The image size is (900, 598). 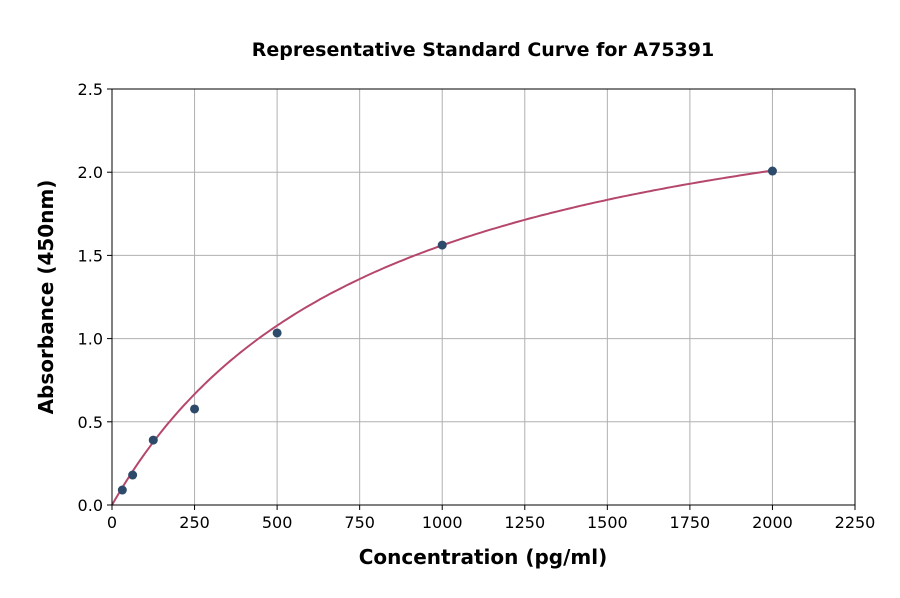 What do you see at coordinates (483, 557) in the screenshot?
I see `x-axis-label: Concentration (pg/ml)` at bounding box center [483, 557].